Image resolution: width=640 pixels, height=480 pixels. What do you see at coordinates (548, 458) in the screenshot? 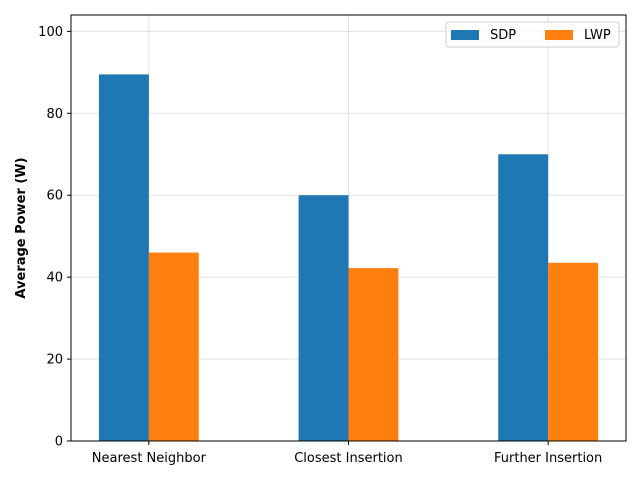
I see `x-tick-label: Further Insertion` at bounding box center [548, 458].